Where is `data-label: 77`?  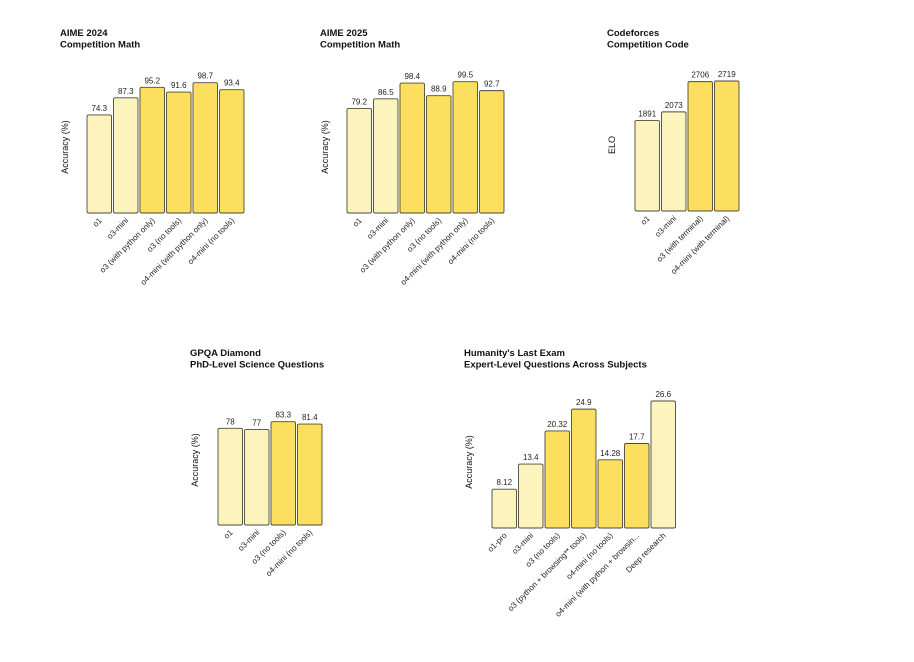
data-label: 77 is located at coordinates (256, 423).